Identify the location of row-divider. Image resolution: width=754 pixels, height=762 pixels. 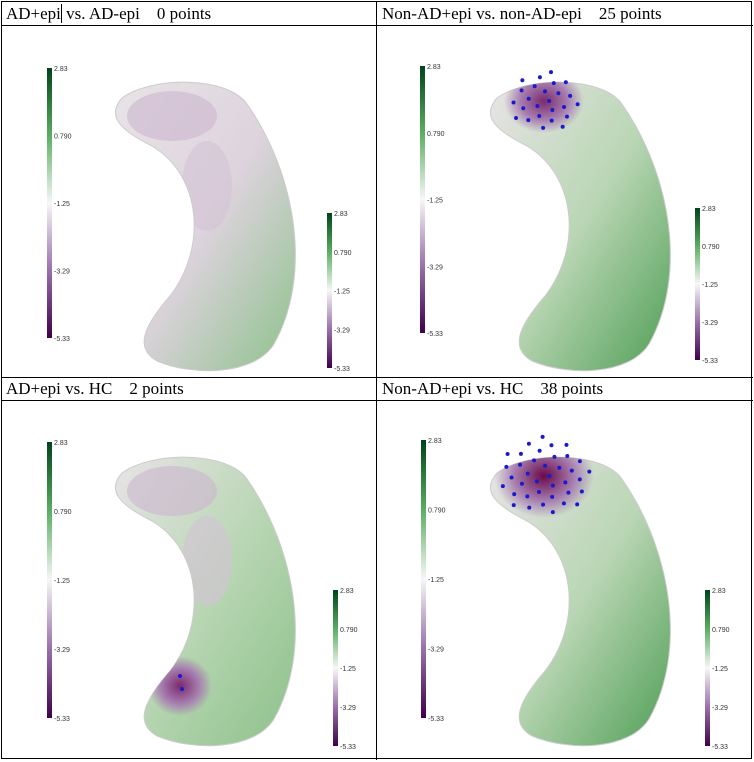
(377, 25).